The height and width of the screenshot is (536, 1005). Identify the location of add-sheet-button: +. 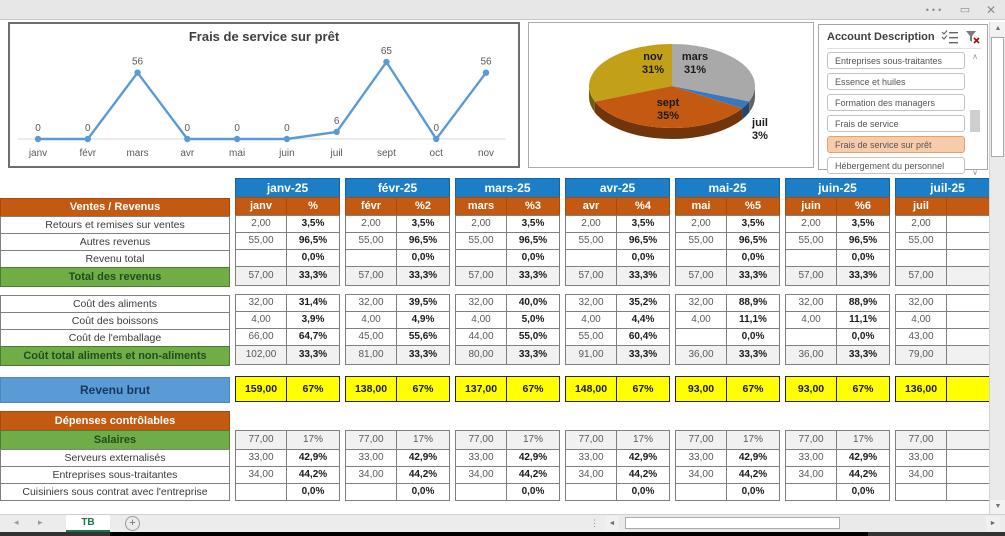
(132, 523).